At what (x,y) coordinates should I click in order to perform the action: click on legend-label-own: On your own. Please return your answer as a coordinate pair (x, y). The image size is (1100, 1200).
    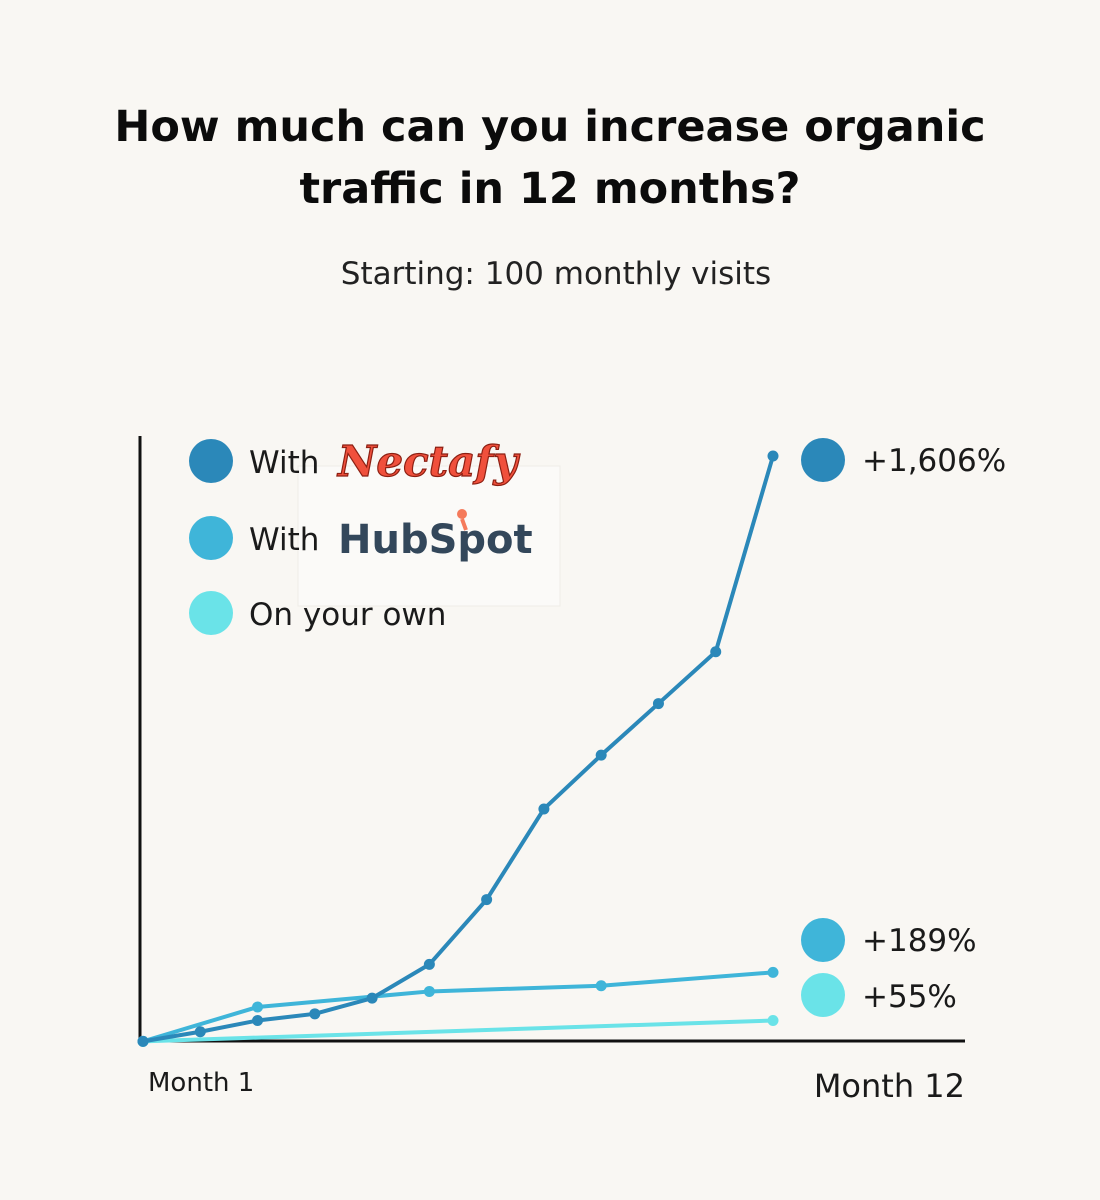
    Looking at the image, I should click on (347, 615).